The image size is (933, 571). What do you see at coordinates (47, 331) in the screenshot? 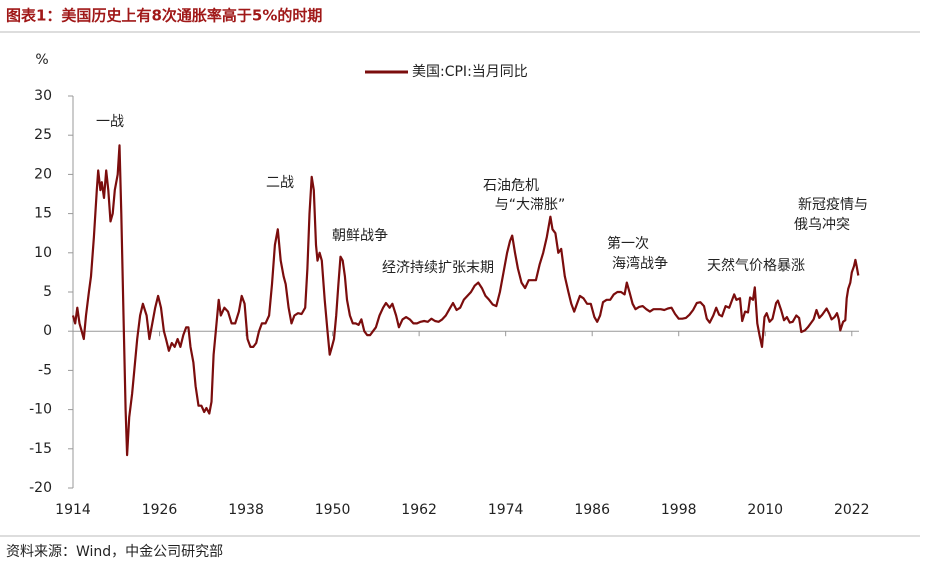
I see `y-tick-label: 0` at bounding box center [47, 331].